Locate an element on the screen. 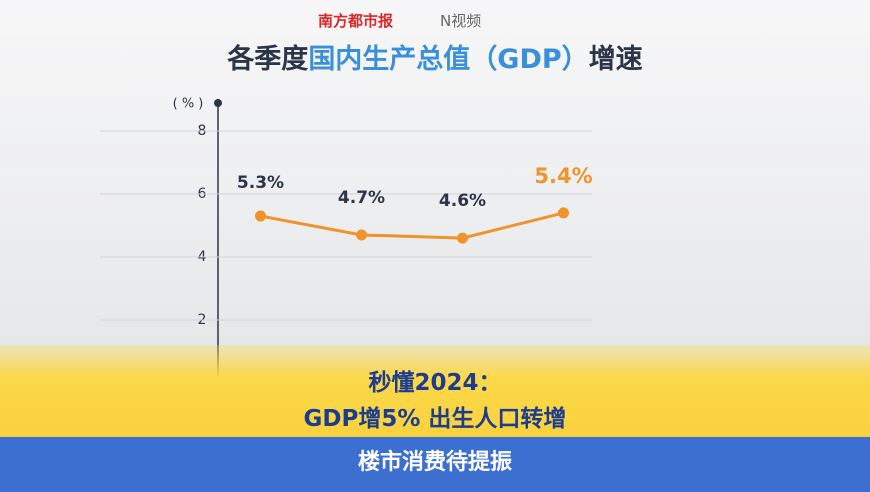 This screenshot has height=492, width=870. value-label: 5.4% is located at coordinates (563, 176).